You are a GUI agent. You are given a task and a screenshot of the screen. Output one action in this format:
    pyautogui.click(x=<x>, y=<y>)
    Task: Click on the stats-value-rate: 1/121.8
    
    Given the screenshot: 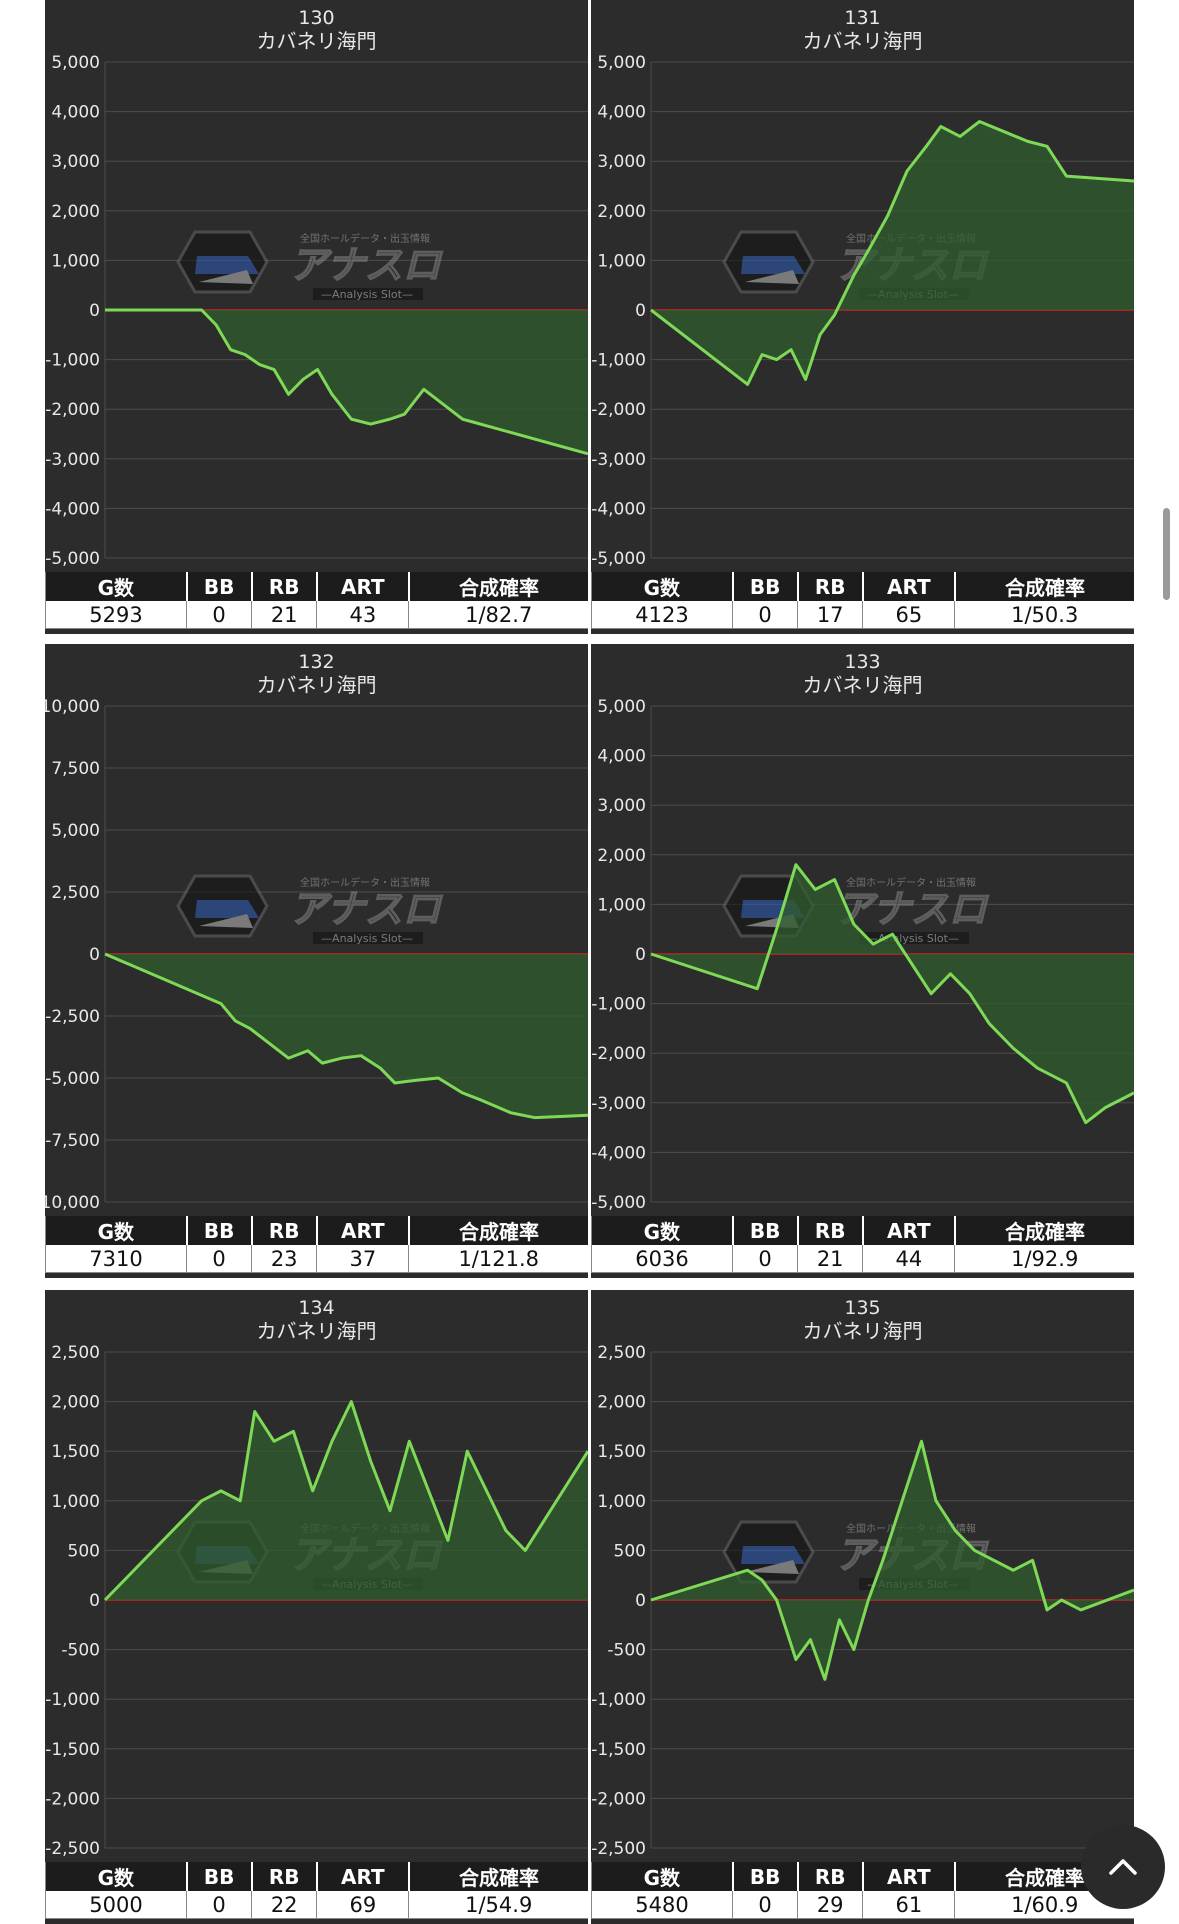 What is the action you would take?
    pyautogui.click(x=498, y=1259)
    